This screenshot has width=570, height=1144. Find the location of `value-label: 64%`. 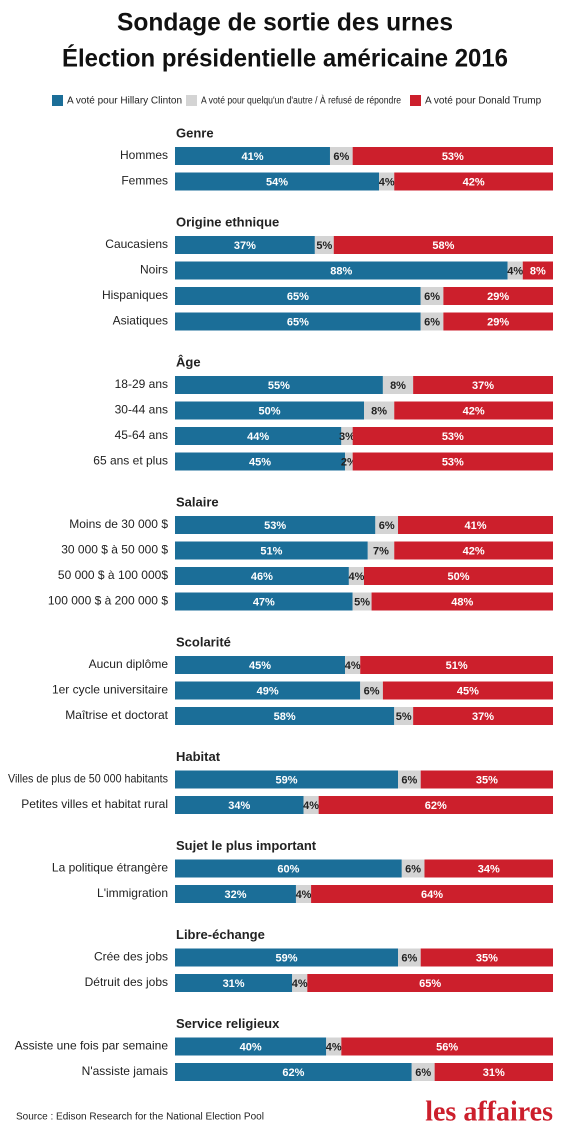

value-label: 64% is located at coordinates (432, 895).